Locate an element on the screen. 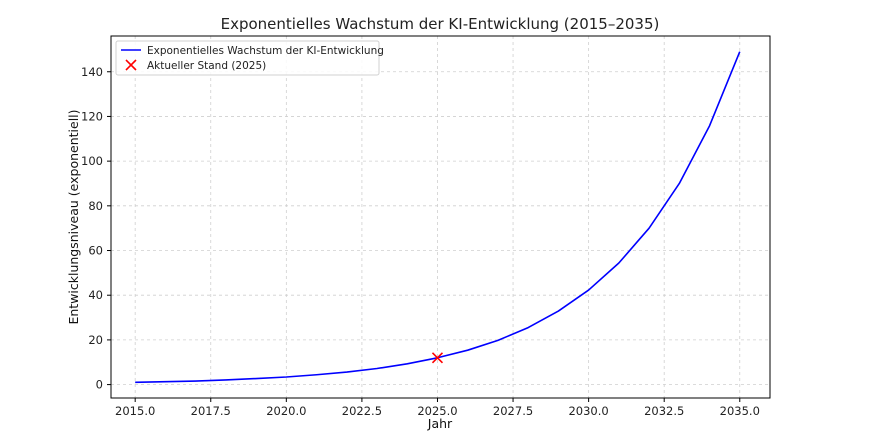 The height and width of the screenshot is (443, 876). x-tick-label: 2017.5 is located at coordinates (211, 411).